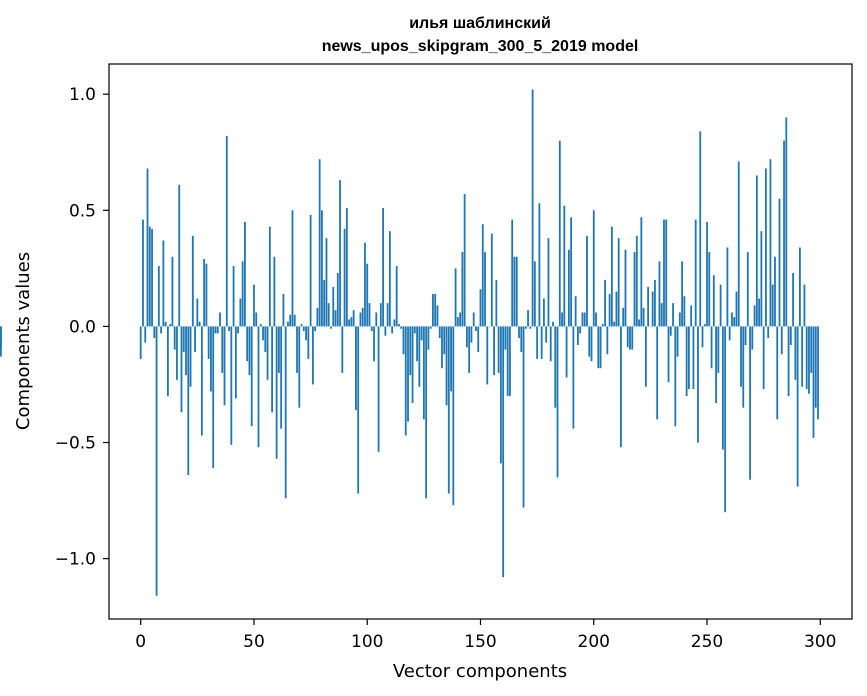 Image resolution: width=867 pixels, height=696 pixels. Describe the element at coordinates (82, 211) in the screenshot. I see `y-tick-label: 0.5` at that location.